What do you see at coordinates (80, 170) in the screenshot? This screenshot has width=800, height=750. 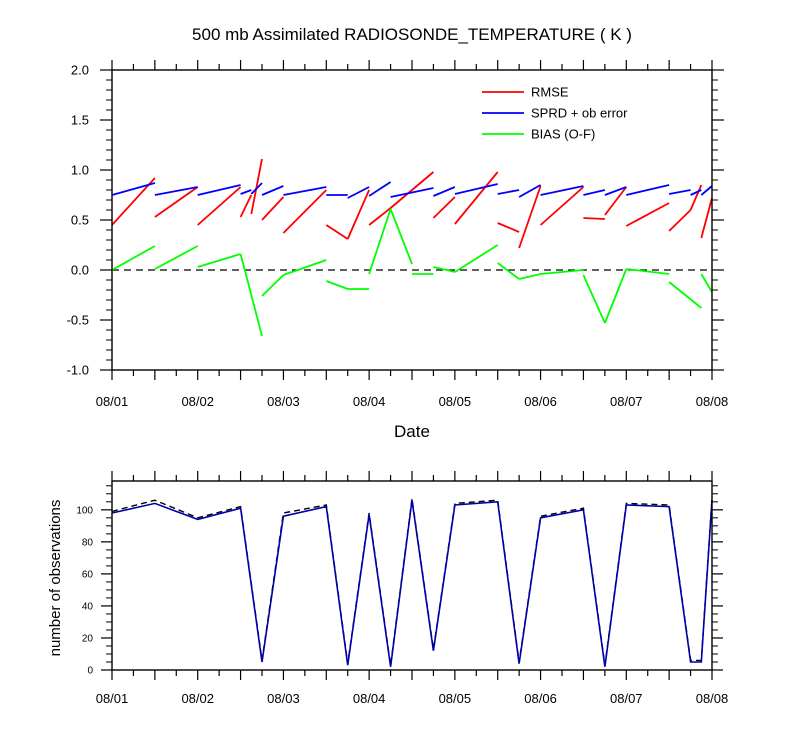 I see `top-y-tick-label: 1.0` at bounding box center [80, 170].